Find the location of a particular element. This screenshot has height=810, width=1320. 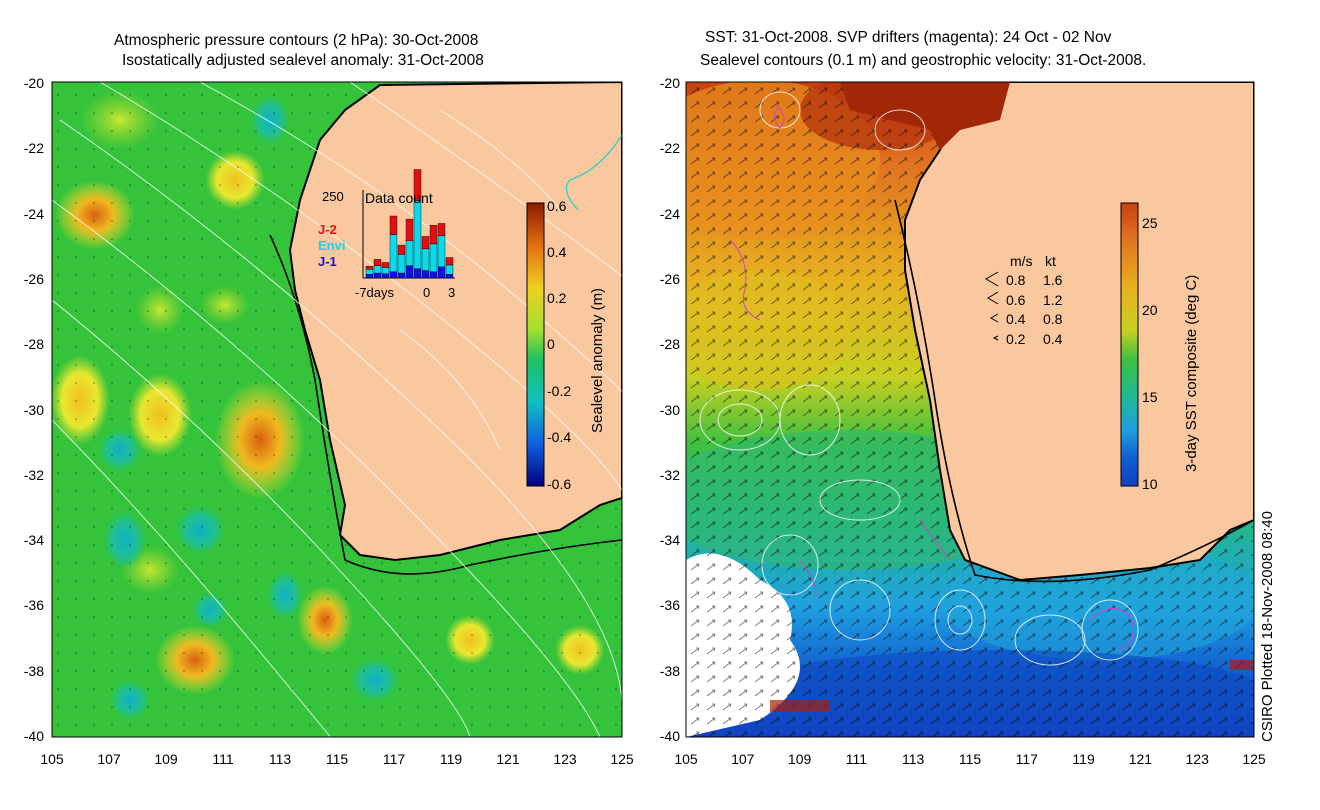

inset-title: Data count is located at coordinates (399, 198).